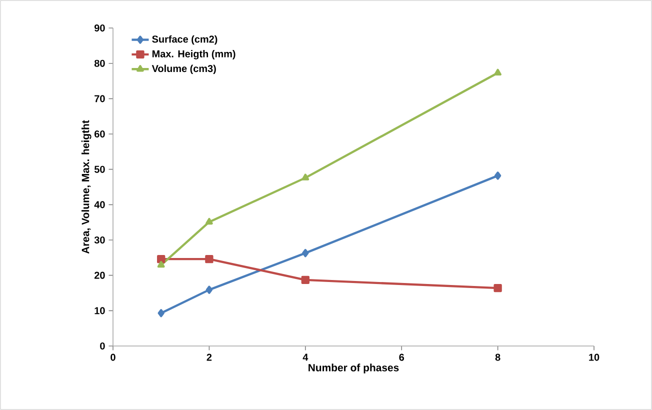 Image resolution: width=652 pixels, height=410 pixels. Describe the element at coordinates (209, 357) in the screenshot. I see `x-tick-label: 2` at that location.